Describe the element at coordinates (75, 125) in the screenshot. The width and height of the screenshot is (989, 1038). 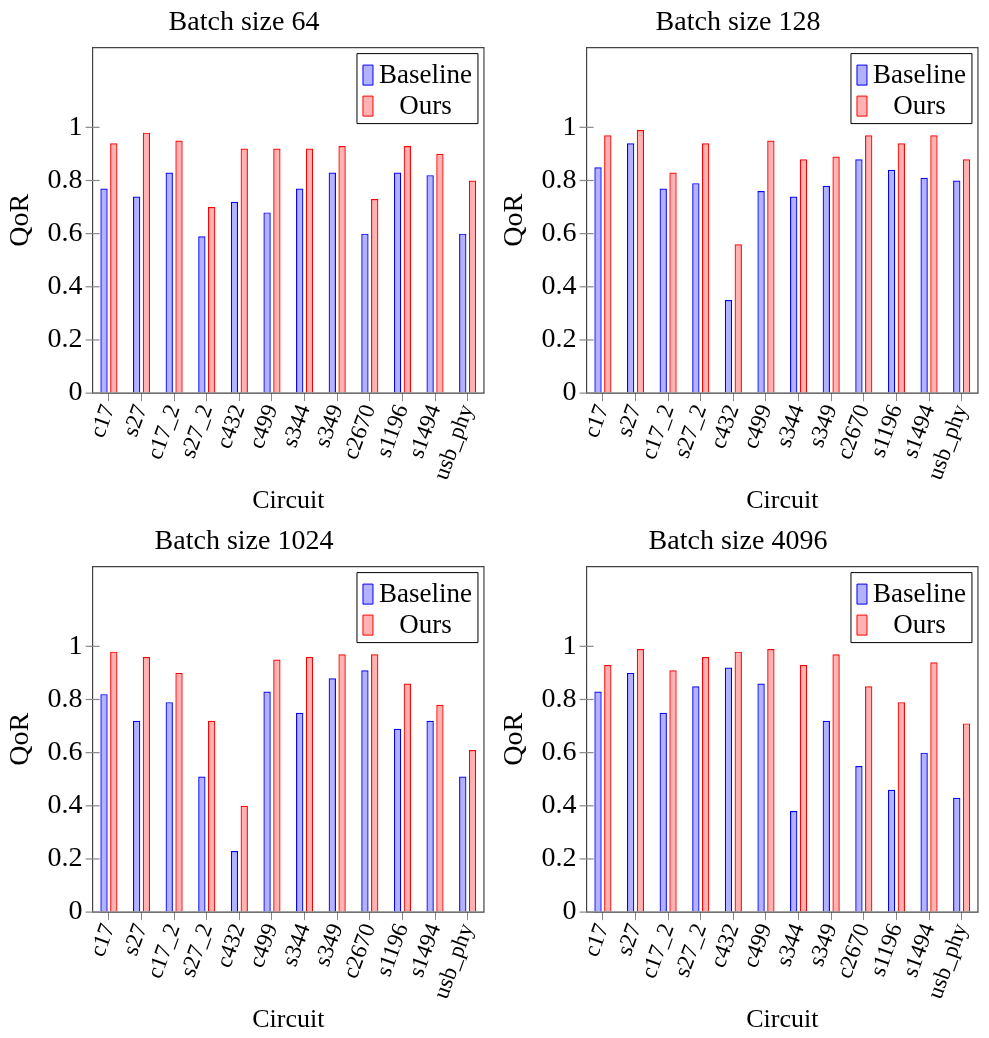
I see `y-tick-label: 1` at that location.